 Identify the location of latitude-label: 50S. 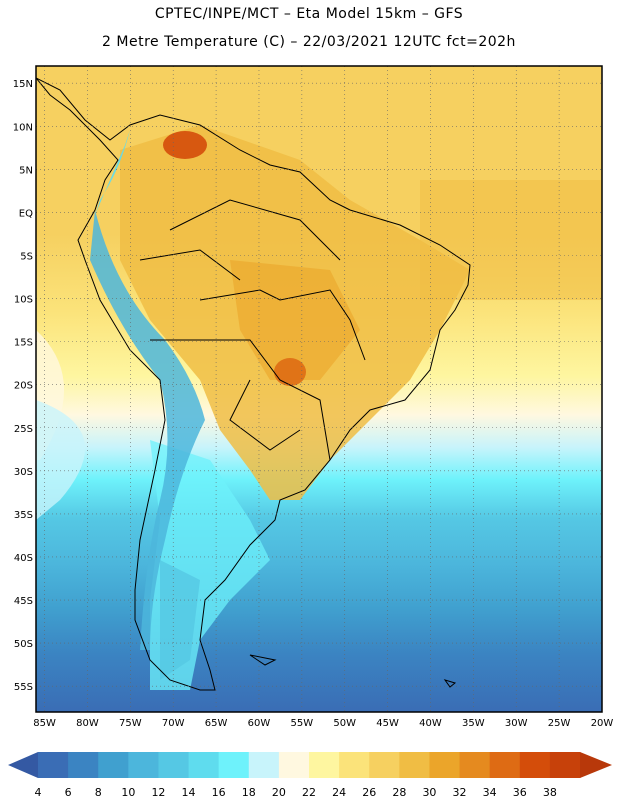
(23, 644).